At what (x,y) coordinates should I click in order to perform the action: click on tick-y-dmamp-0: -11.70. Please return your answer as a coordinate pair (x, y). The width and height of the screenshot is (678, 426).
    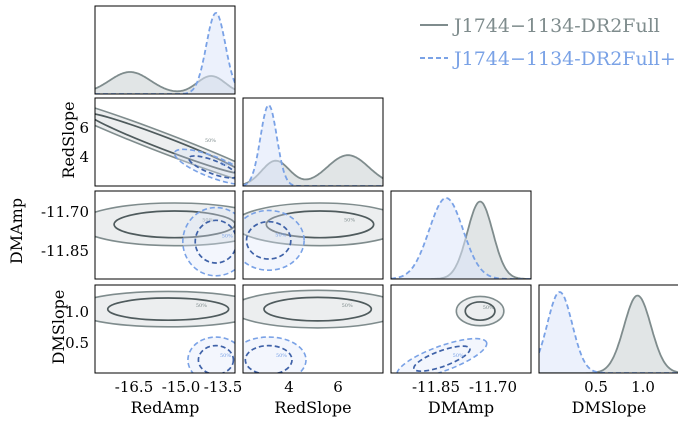
    Looking at the image, I should click on (65, 212).